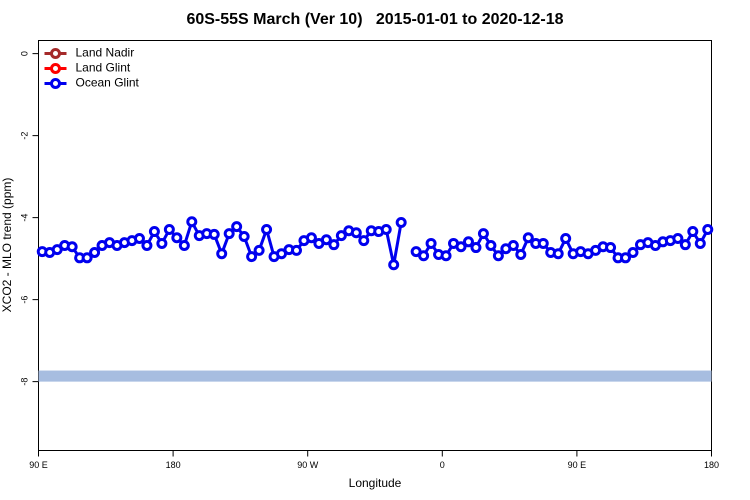 Image resolution: width=750 pixels, height=500 pixels. I want to click on x-tick-label: 90 W, so click(308, 465).